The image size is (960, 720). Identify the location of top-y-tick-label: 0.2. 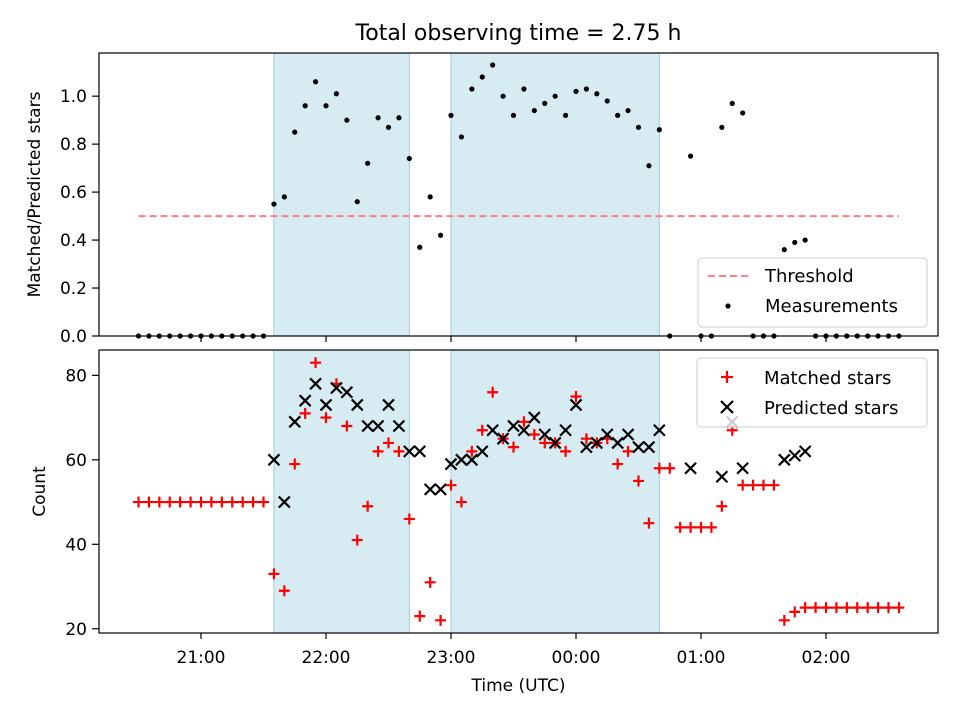
(73, 289).